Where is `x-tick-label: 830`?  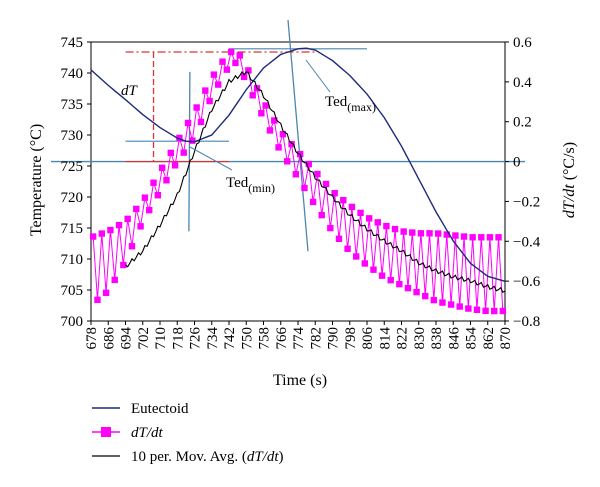 x-tick-label: 830 is located at coordinates (420, 338).